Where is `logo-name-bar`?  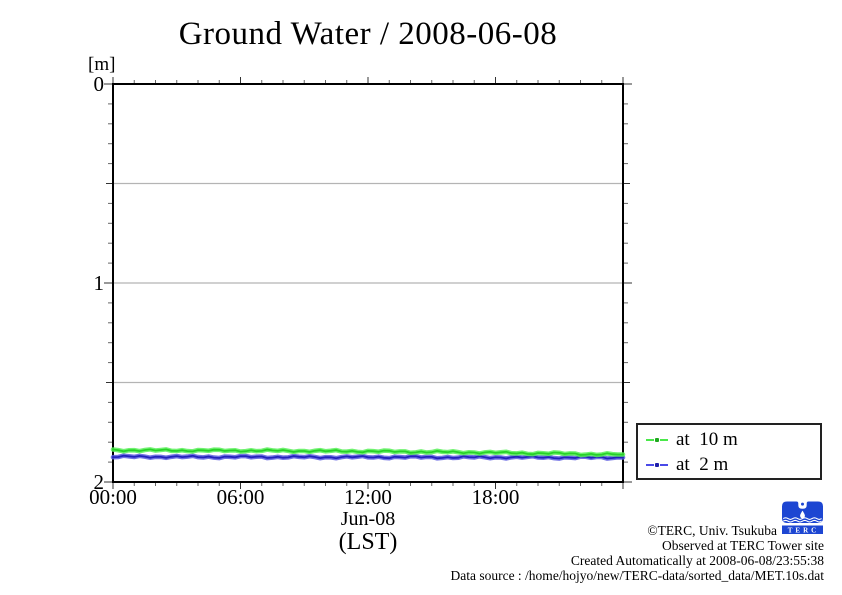 logo-name-bar is located at coordinates (802, 529).